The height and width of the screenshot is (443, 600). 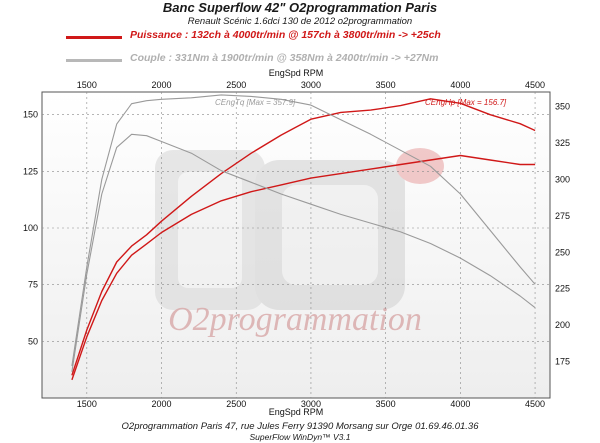 I want to click on x-tick-label-top: 1500, so click(x=87, y=85).